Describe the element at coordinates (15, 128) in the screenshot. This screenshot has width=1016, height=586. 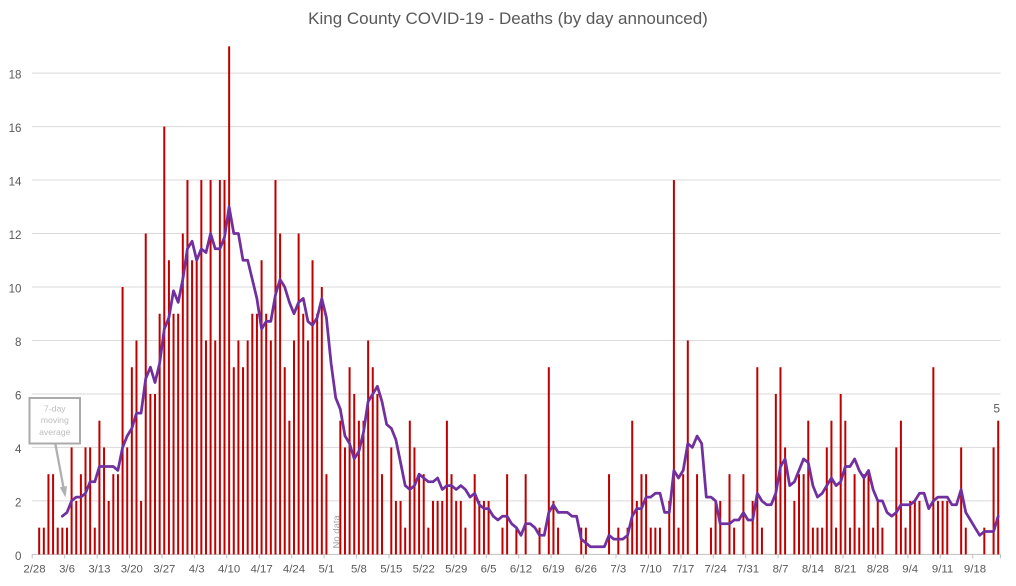
I see `svg-text: 16` at that location.